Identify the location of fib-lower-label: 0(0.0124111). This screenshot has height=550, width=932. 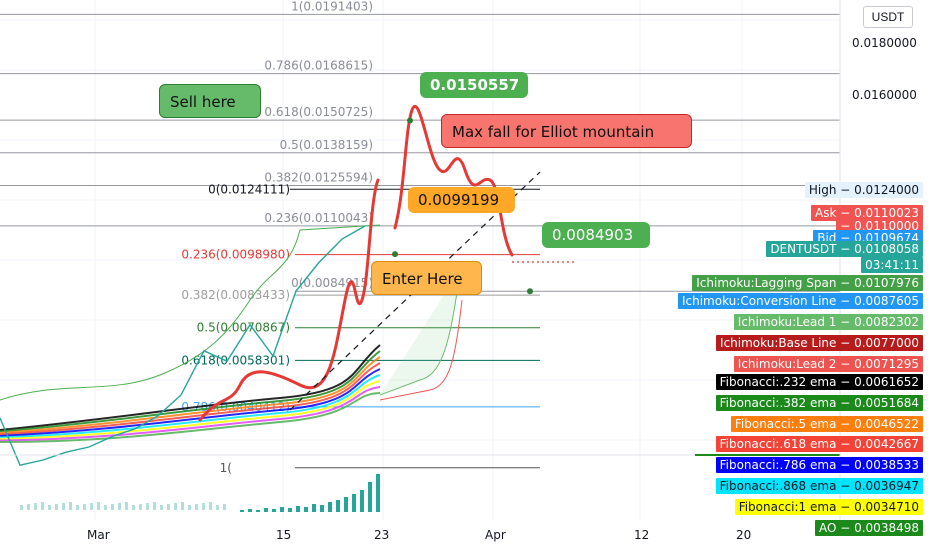
(249, 189).